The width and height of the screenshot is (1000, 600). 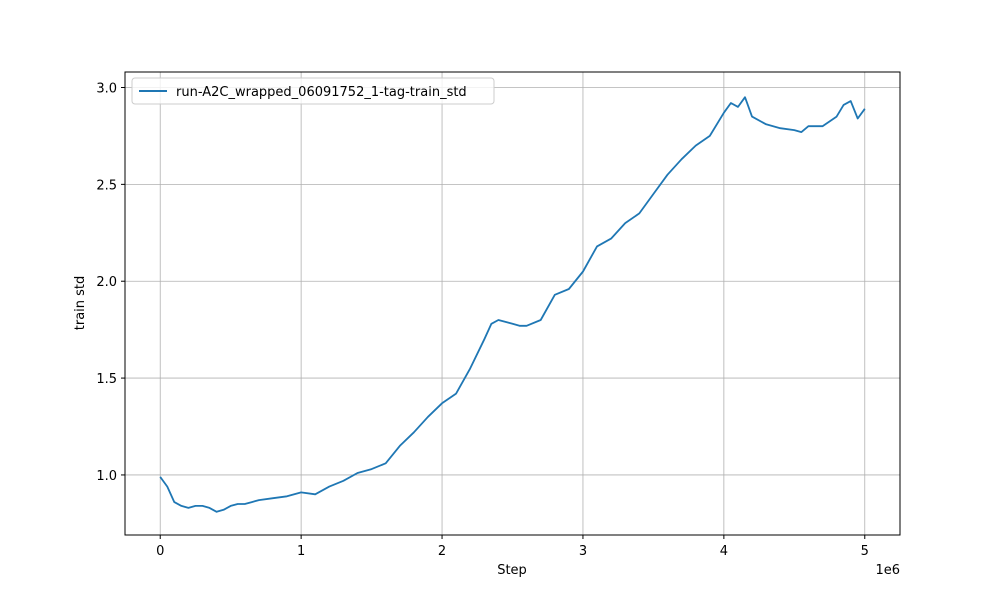 I want to click on x-tick-label: 4, so click(x=724, y=551).